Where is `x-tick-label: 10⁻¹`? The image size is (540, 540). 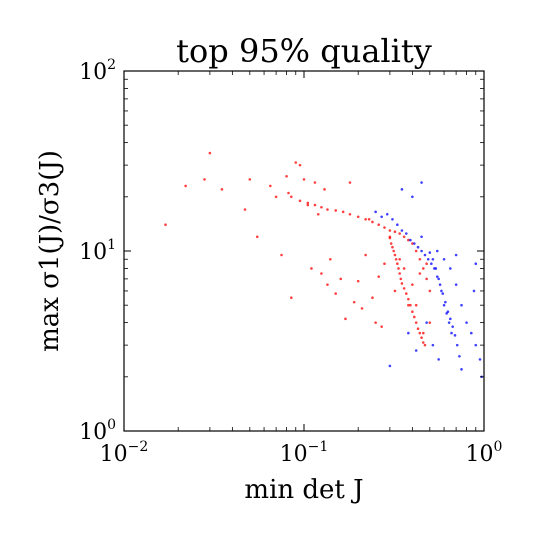
x-tick-label: 10⁻¹ is located at coordinates (304, 453).